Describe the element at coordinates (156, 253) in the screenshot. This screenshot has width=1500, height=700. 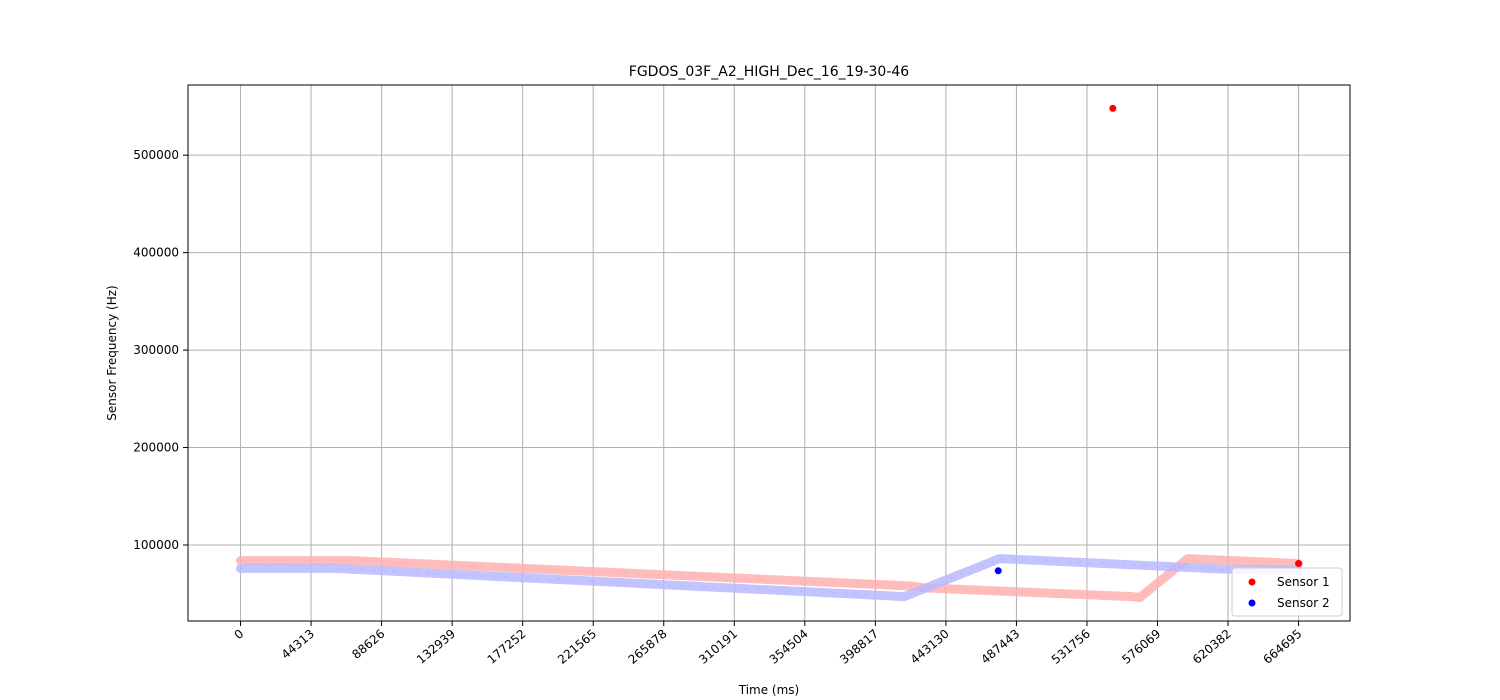
I see `y-tick-label: 400000` at that location.